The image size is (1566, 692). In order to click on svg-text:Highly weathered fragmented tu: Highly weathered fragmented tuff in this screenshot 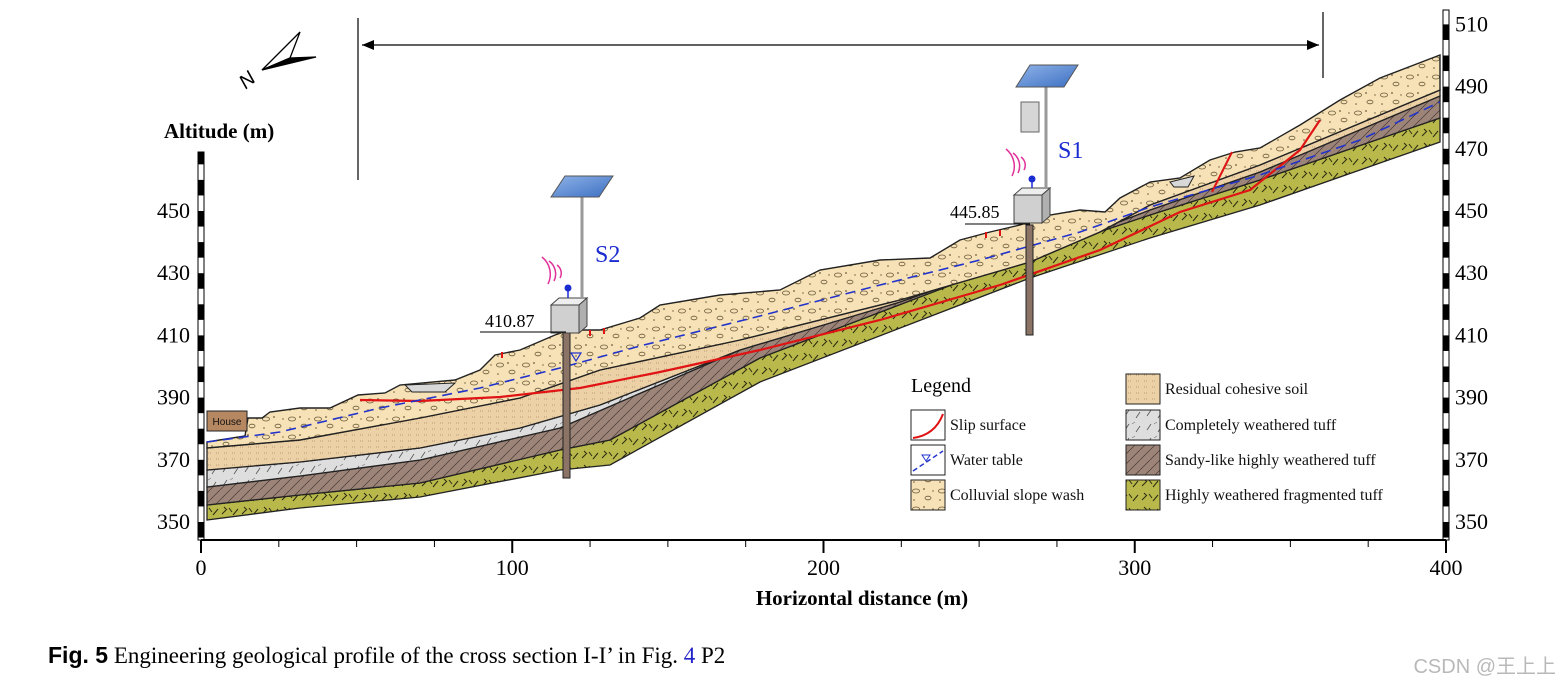, I will do `click(1274, 495)`.